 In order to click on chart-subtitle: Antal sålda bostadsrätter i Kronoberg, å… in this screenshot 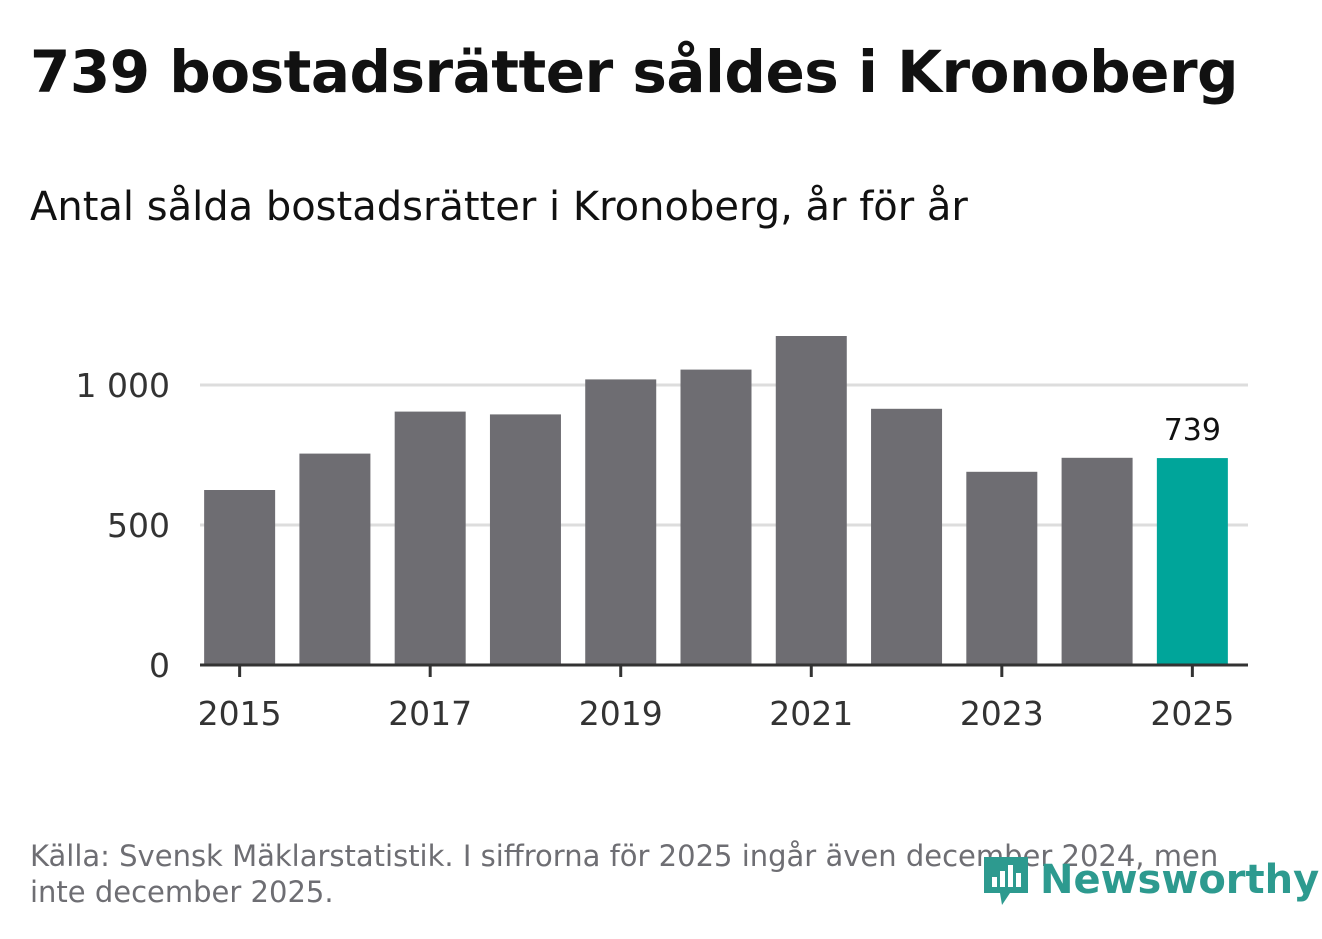, I will do `click(499, 207)`.